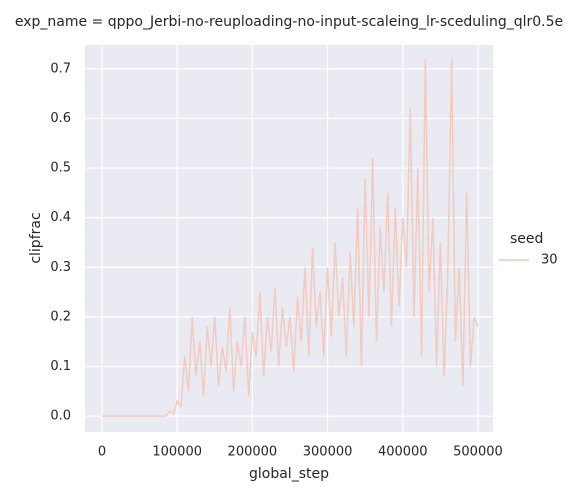 Image resolution: width=572 pixels, height=500 pixels. What do you see at coordinates (328, 452) in the screenshot?
I see `x-tick-label: 300000` at bounding box center [328, 452].